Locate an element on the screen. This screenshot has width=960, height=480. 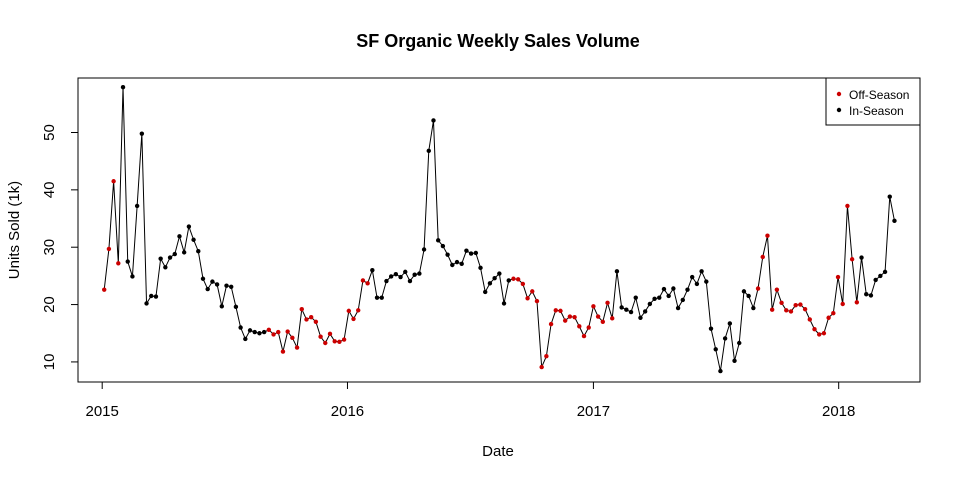
y-tick-label: 50 is located at coordinates (49, 132).